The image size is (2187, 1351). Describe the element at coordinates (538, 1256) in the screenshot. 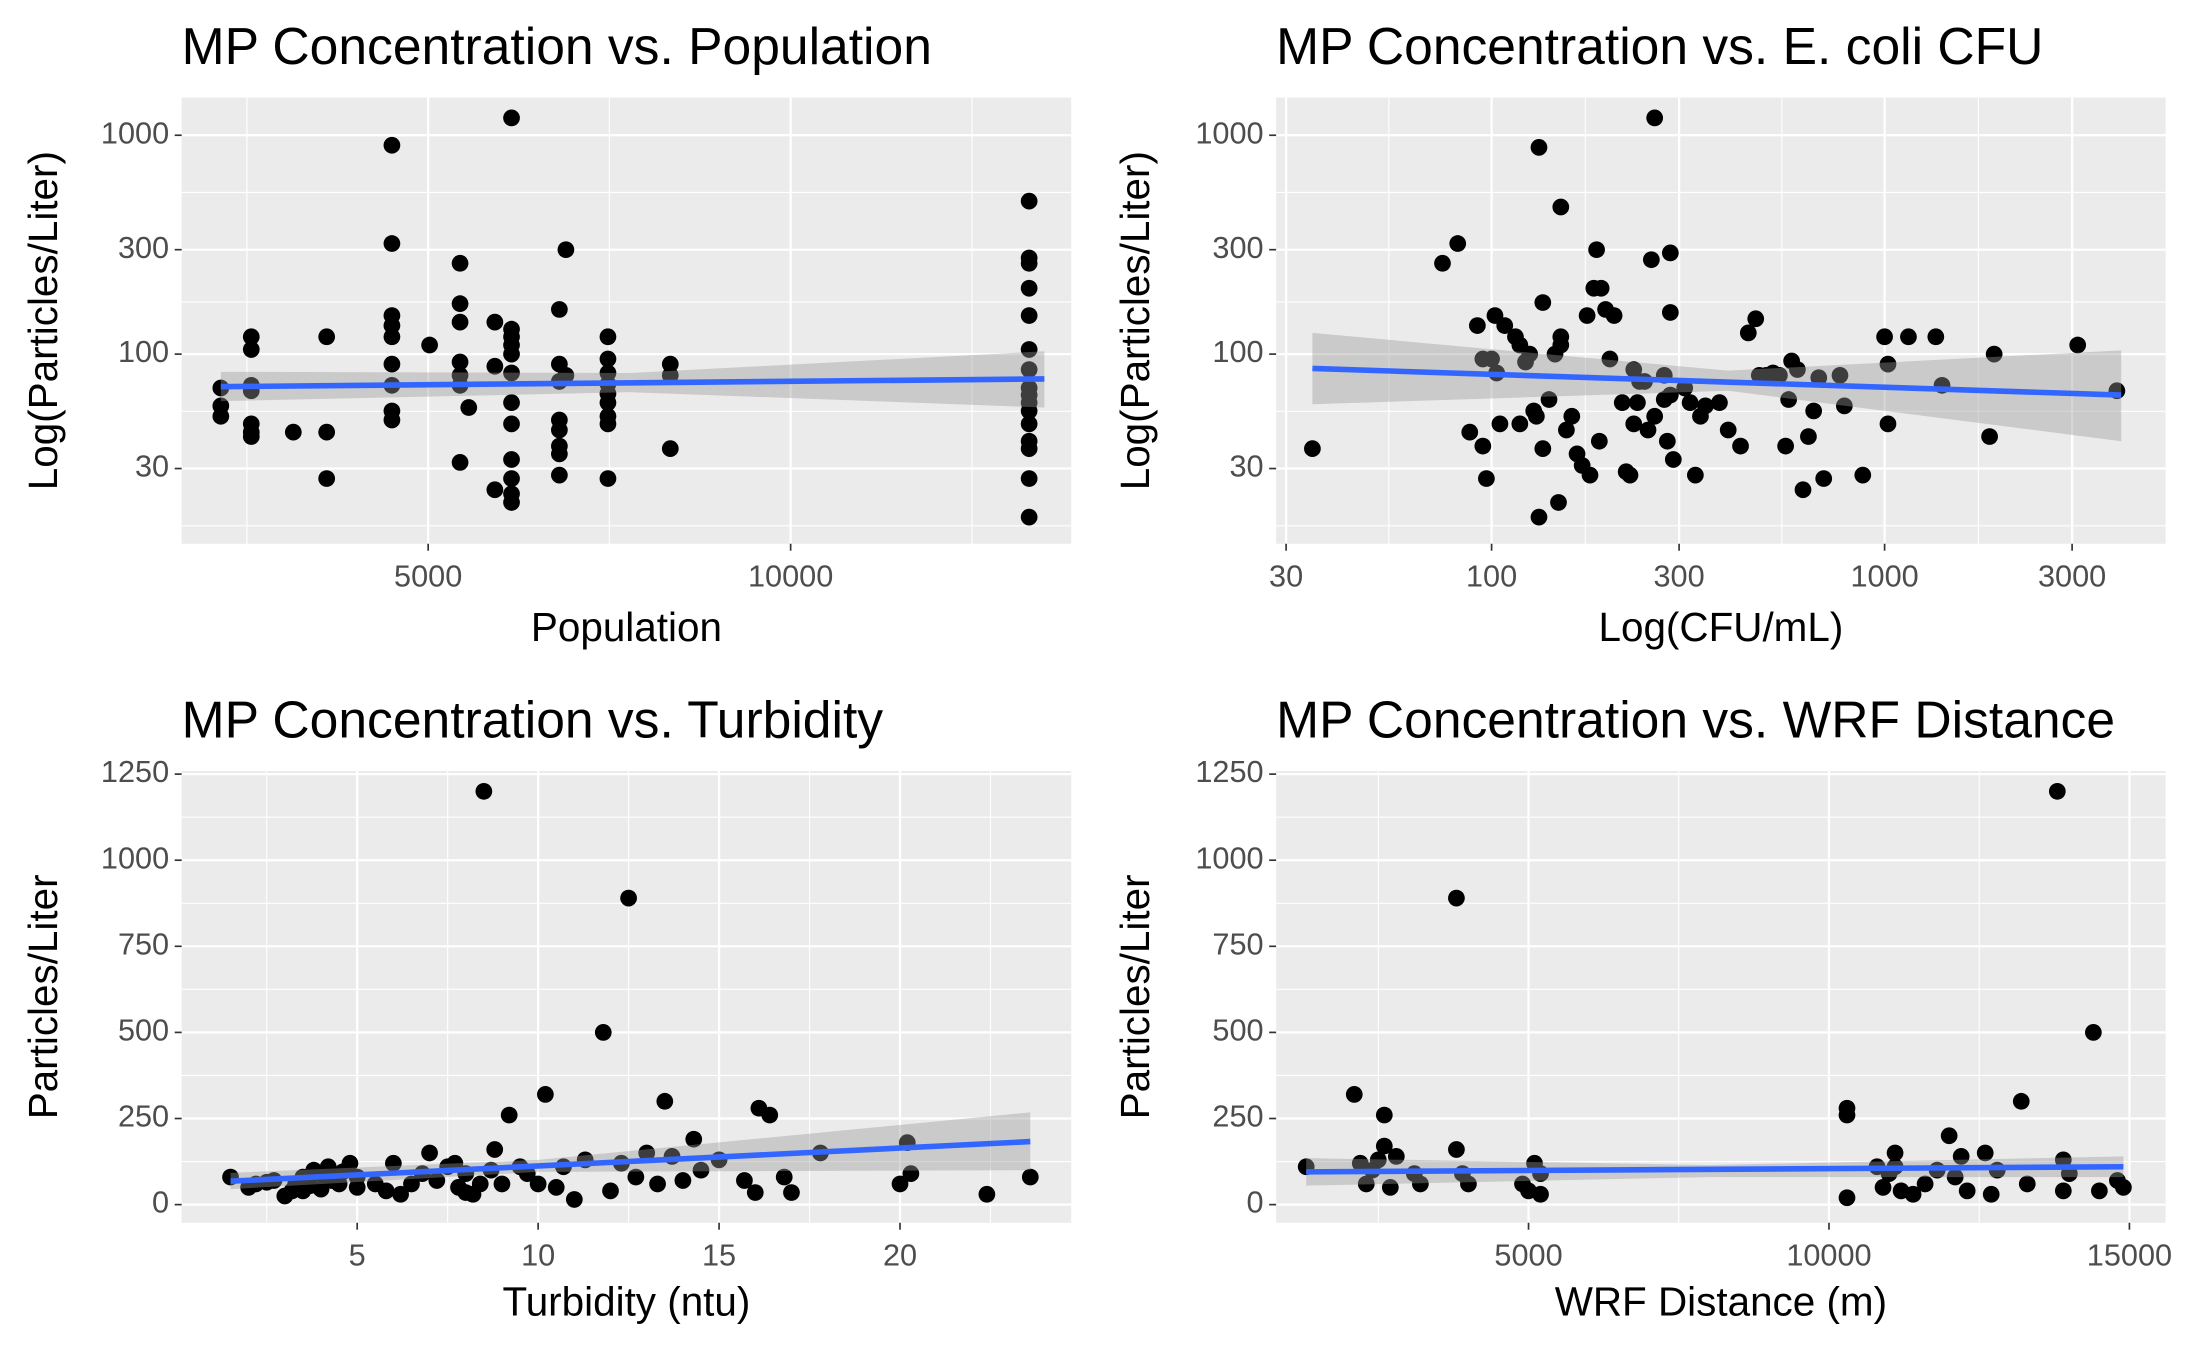

I see `x-tick-label: 10` at that location.